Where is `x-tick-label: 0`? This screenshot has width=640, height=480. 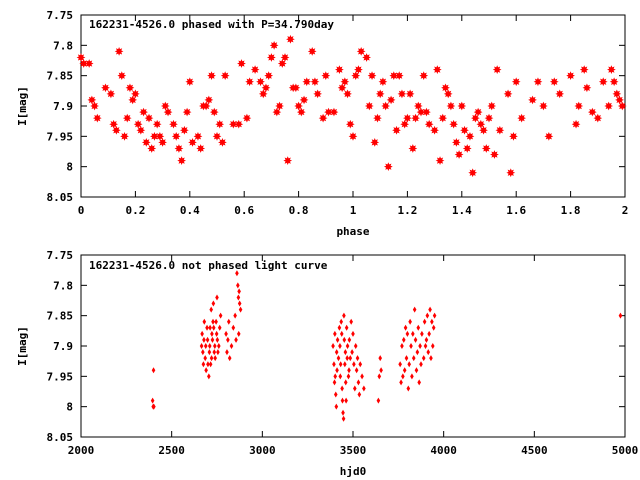 x-tick-label: 0 is located at coordinates (81, 210).